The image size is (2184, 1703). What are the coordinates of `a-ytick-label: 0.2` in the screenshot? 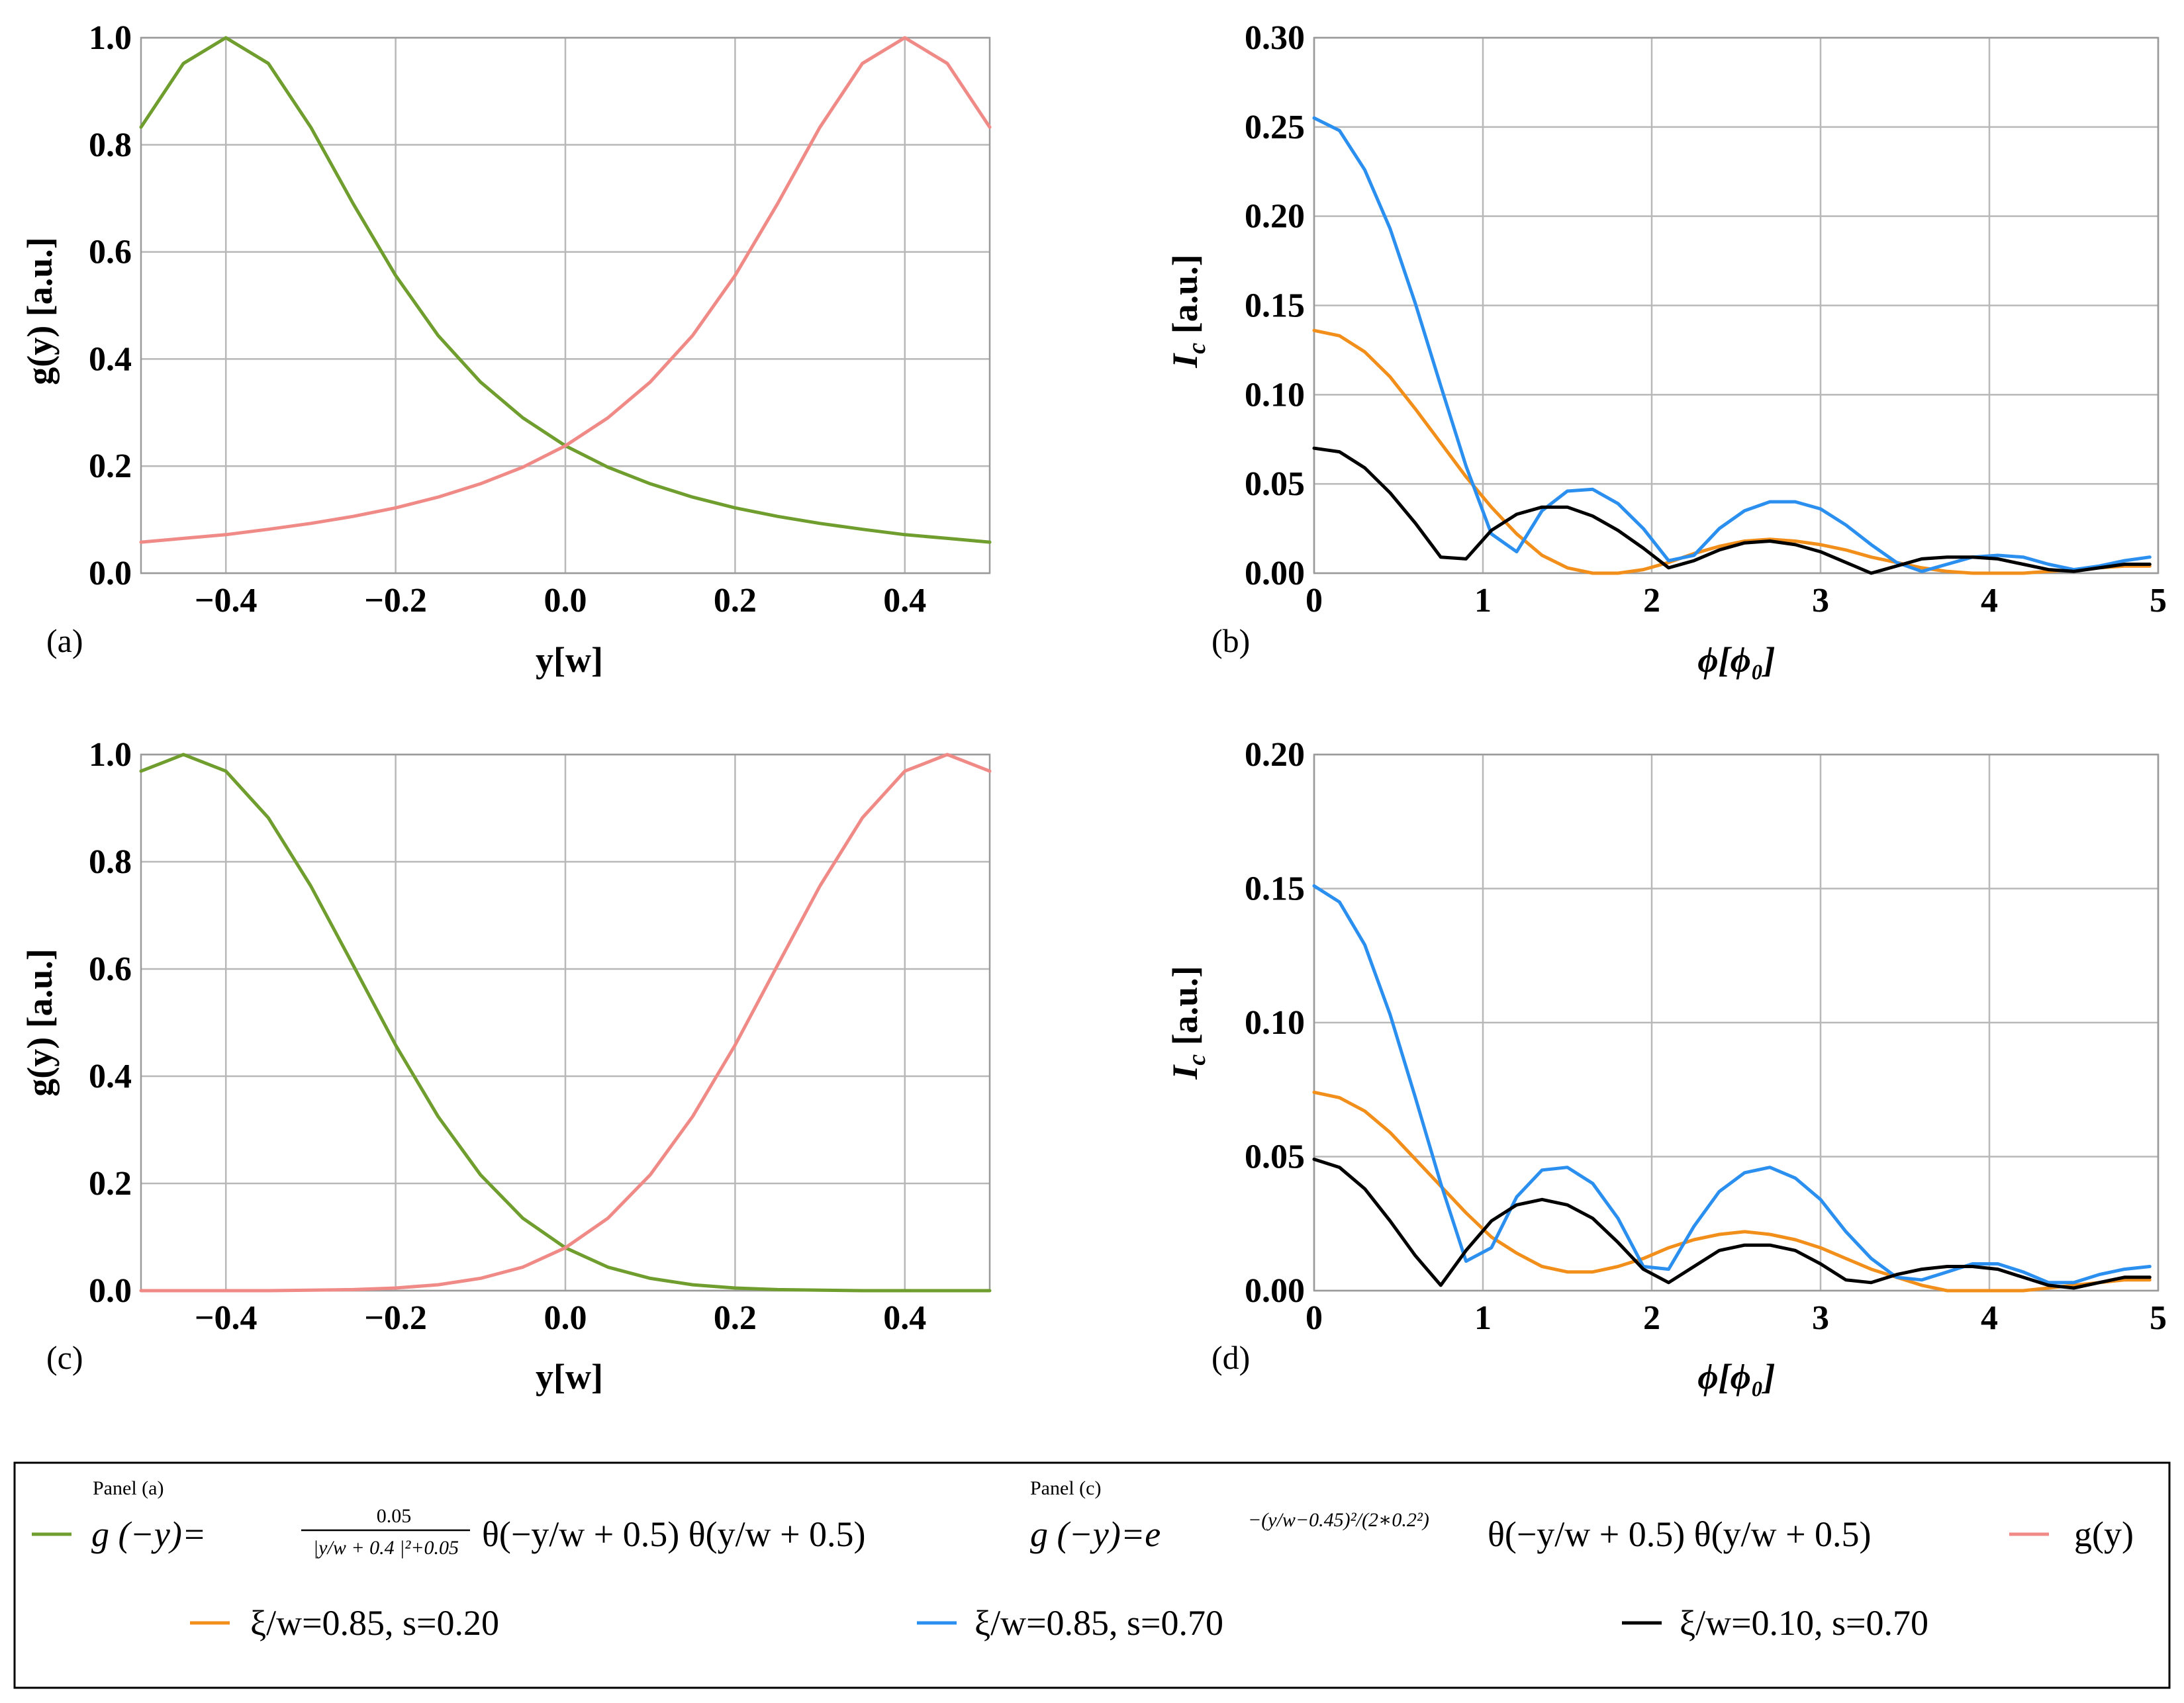 It's located at (110, 466).